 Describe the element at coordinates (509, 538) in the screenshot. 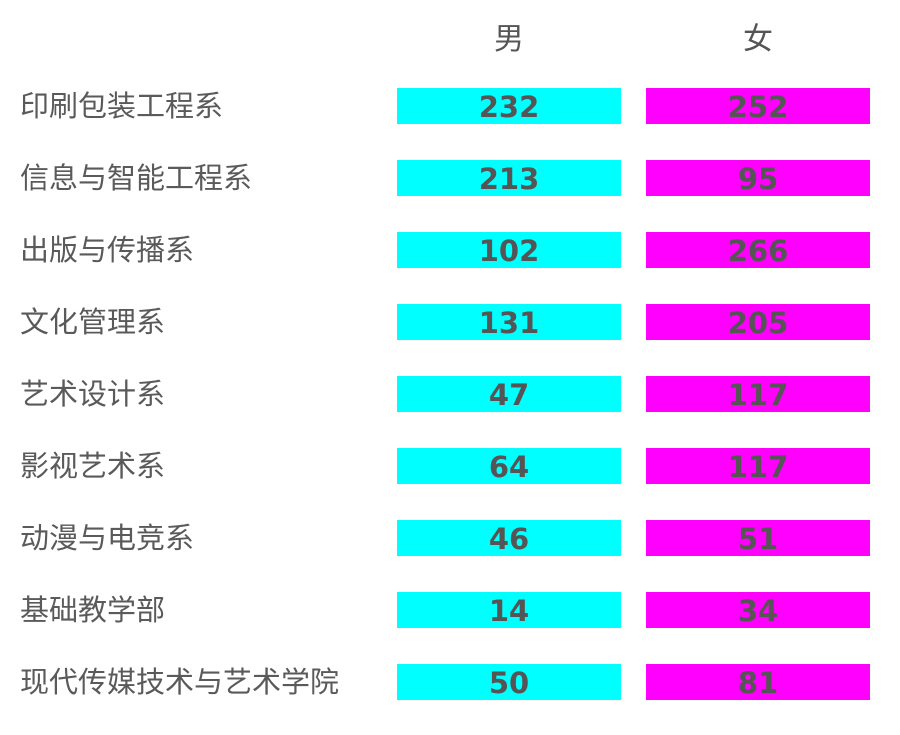

I see `male-value-cell: 46` at that location.